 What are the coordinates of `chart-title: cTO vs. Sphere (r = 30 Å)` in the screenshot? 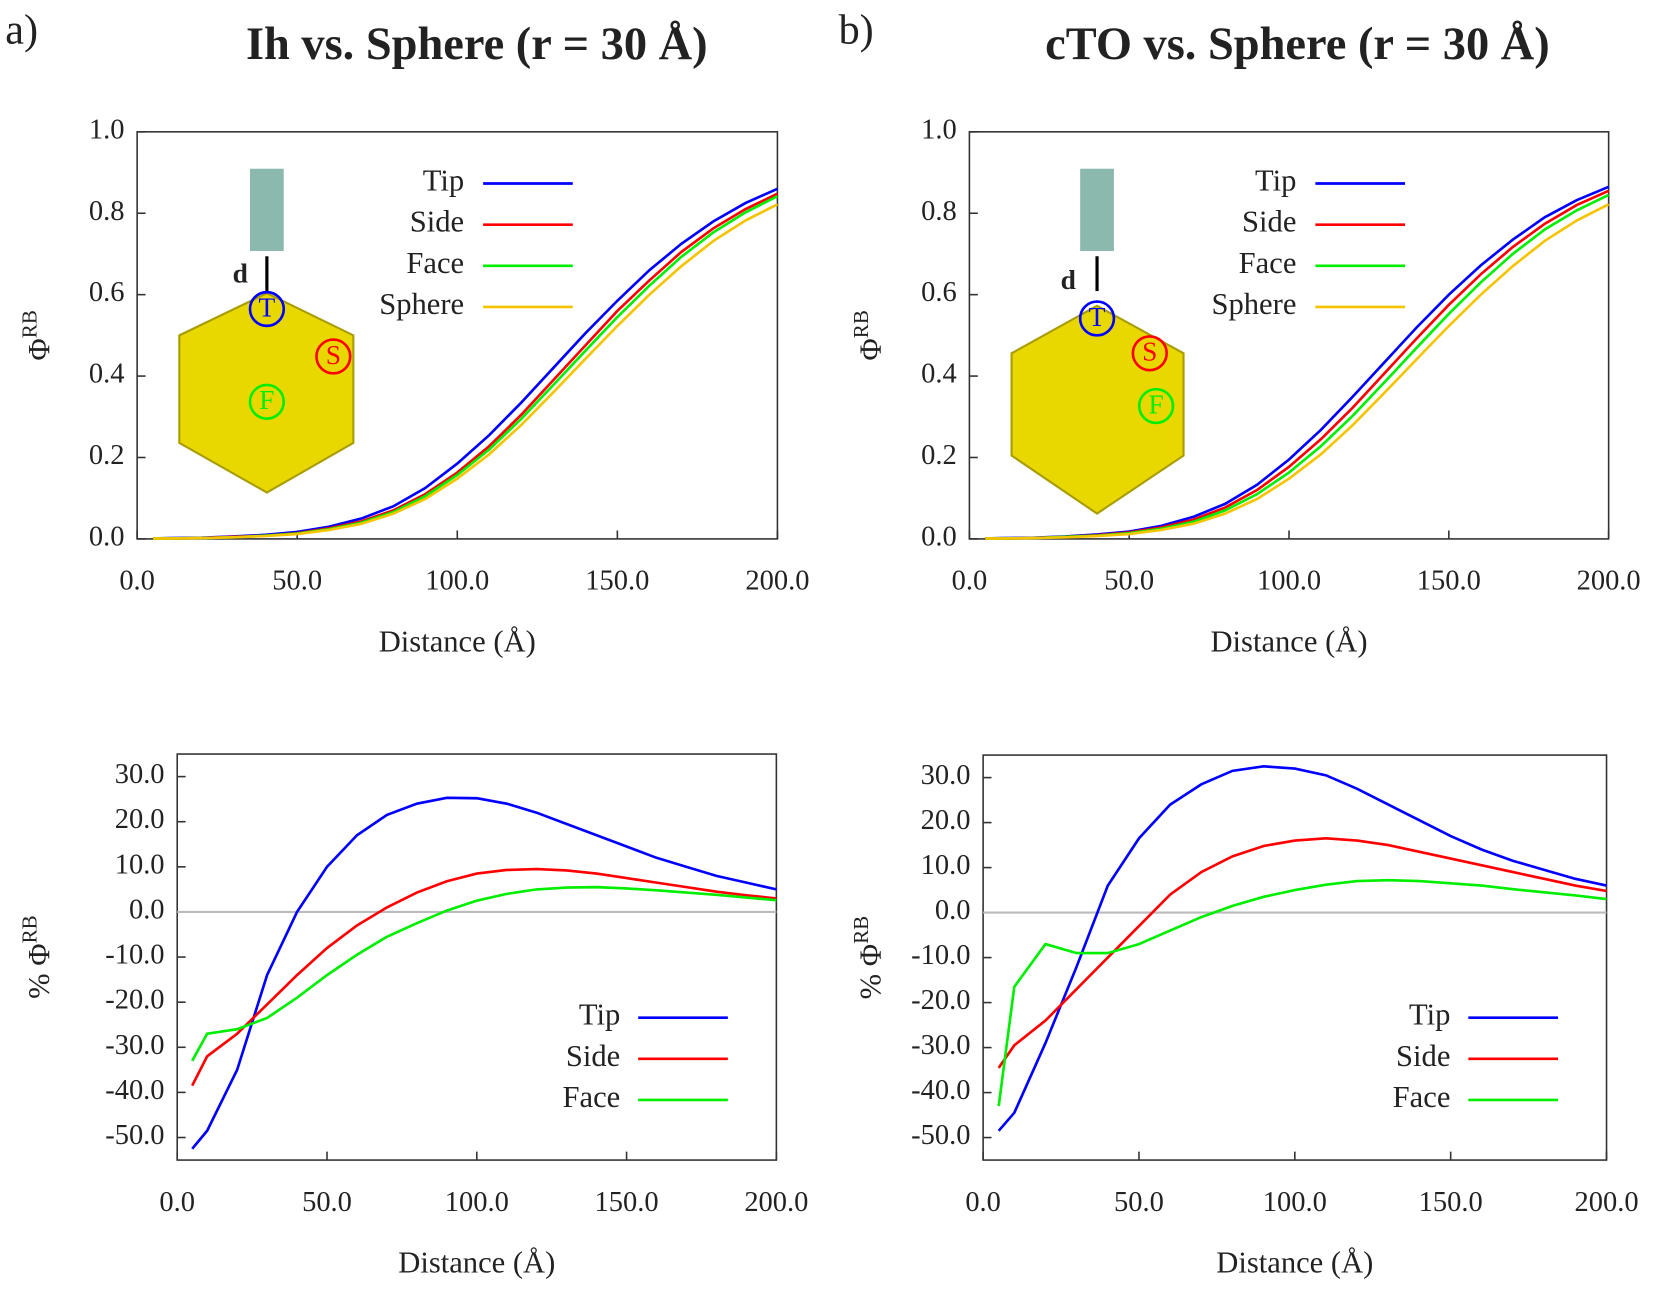 It's located at (1297, 44).